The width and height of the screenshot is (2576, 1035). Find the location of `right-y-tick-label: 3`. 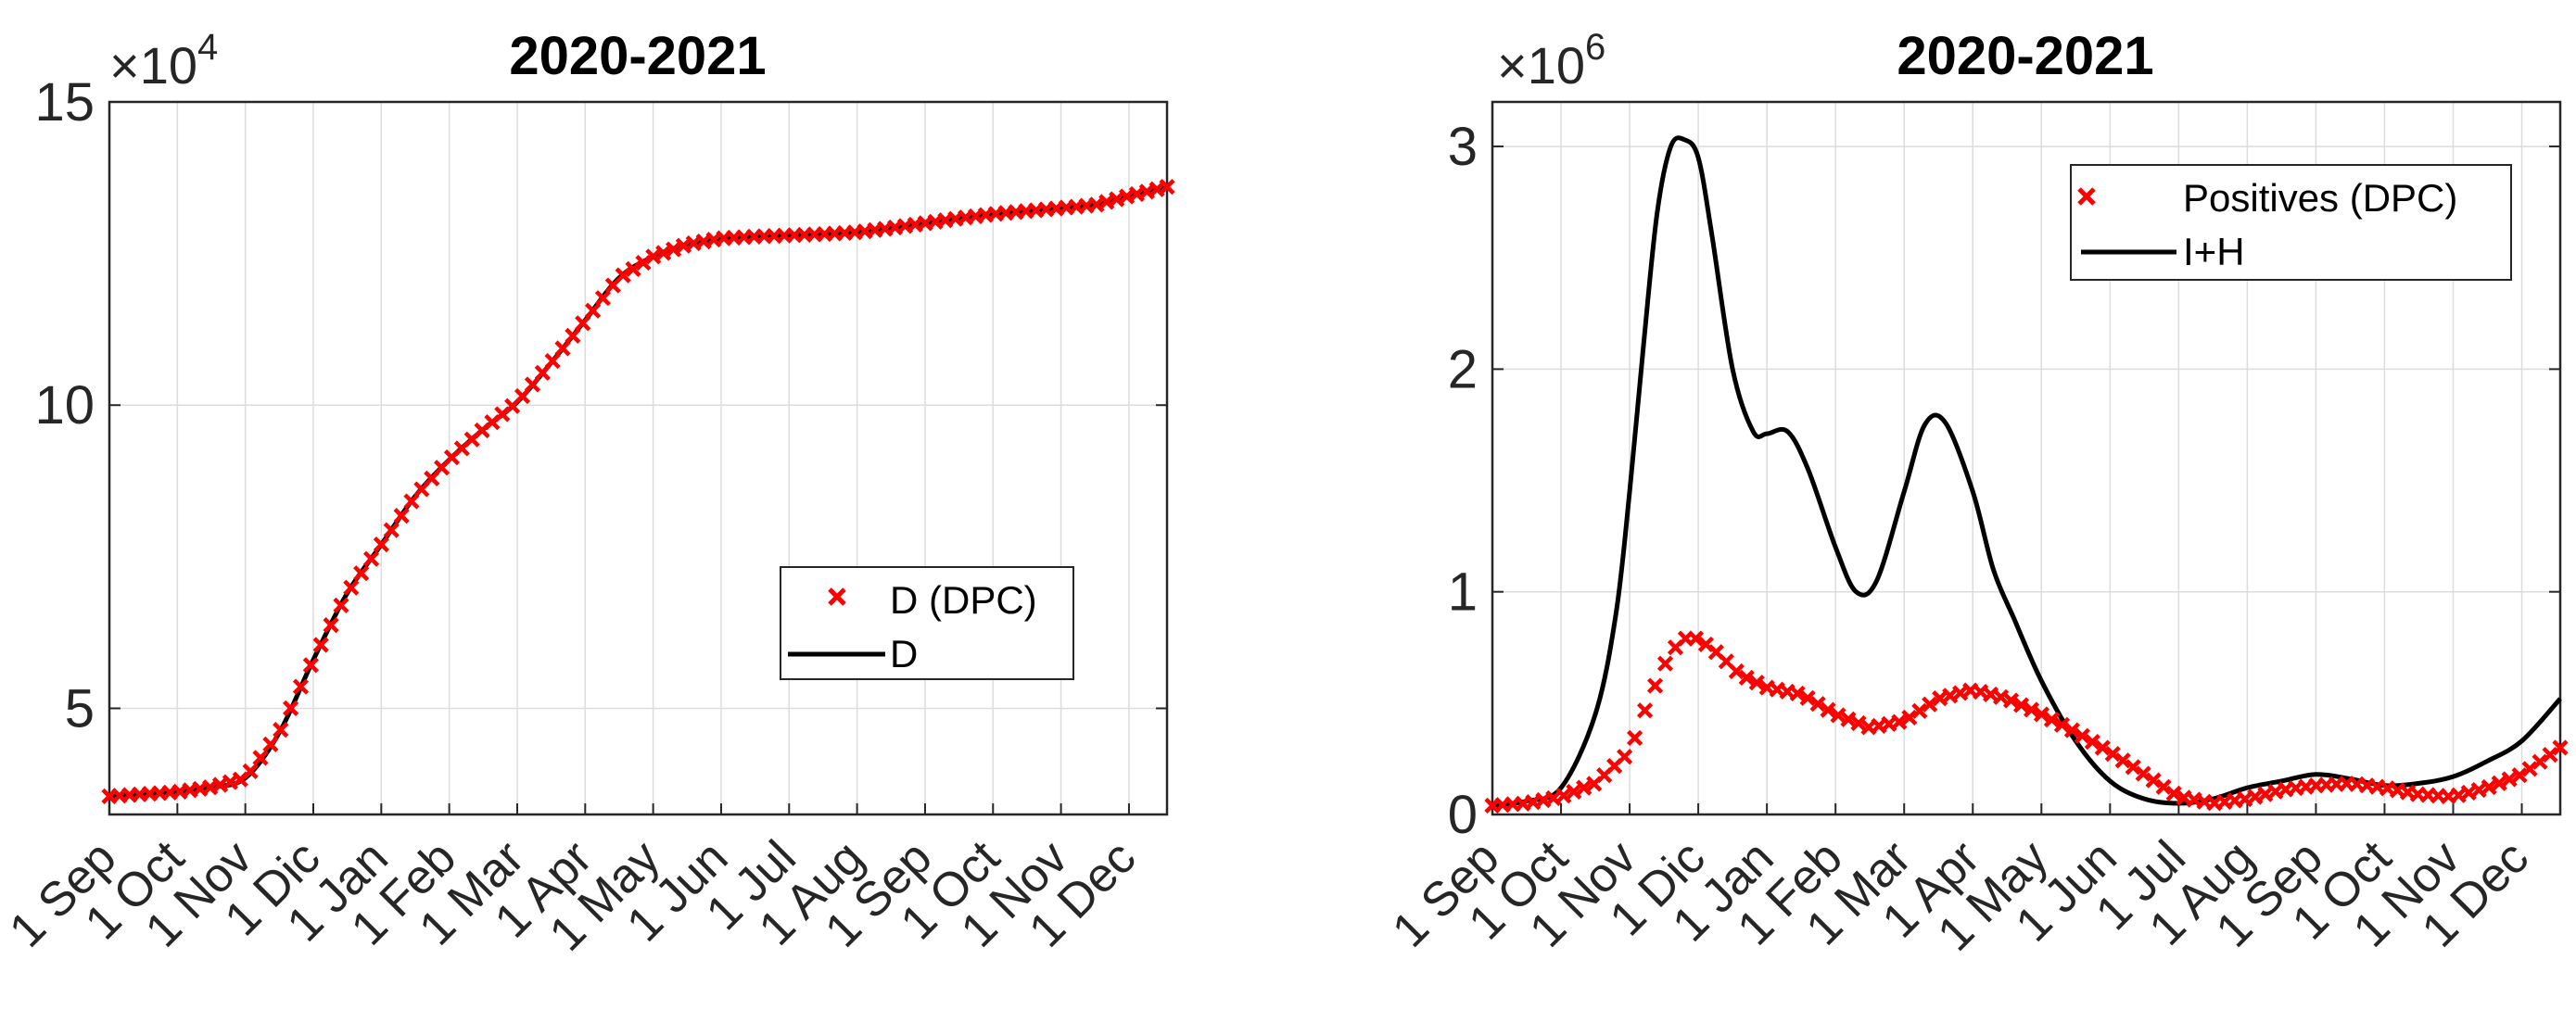

right-y-tick-label: 3 is located at coordinates (1463, 147).